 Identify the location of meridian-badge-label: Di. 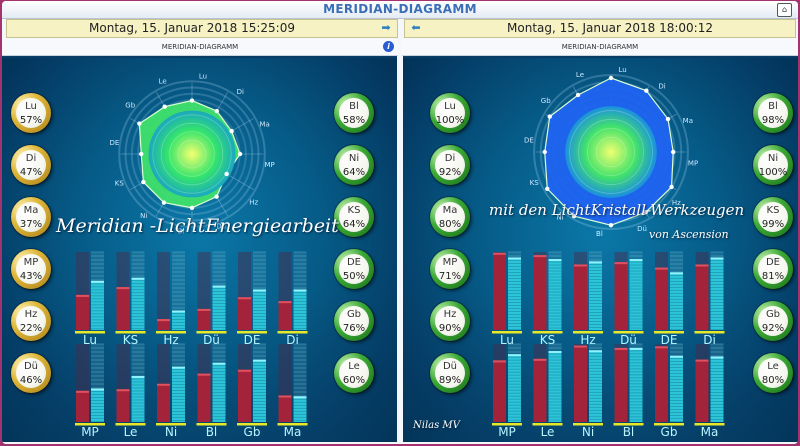
(450, 158).